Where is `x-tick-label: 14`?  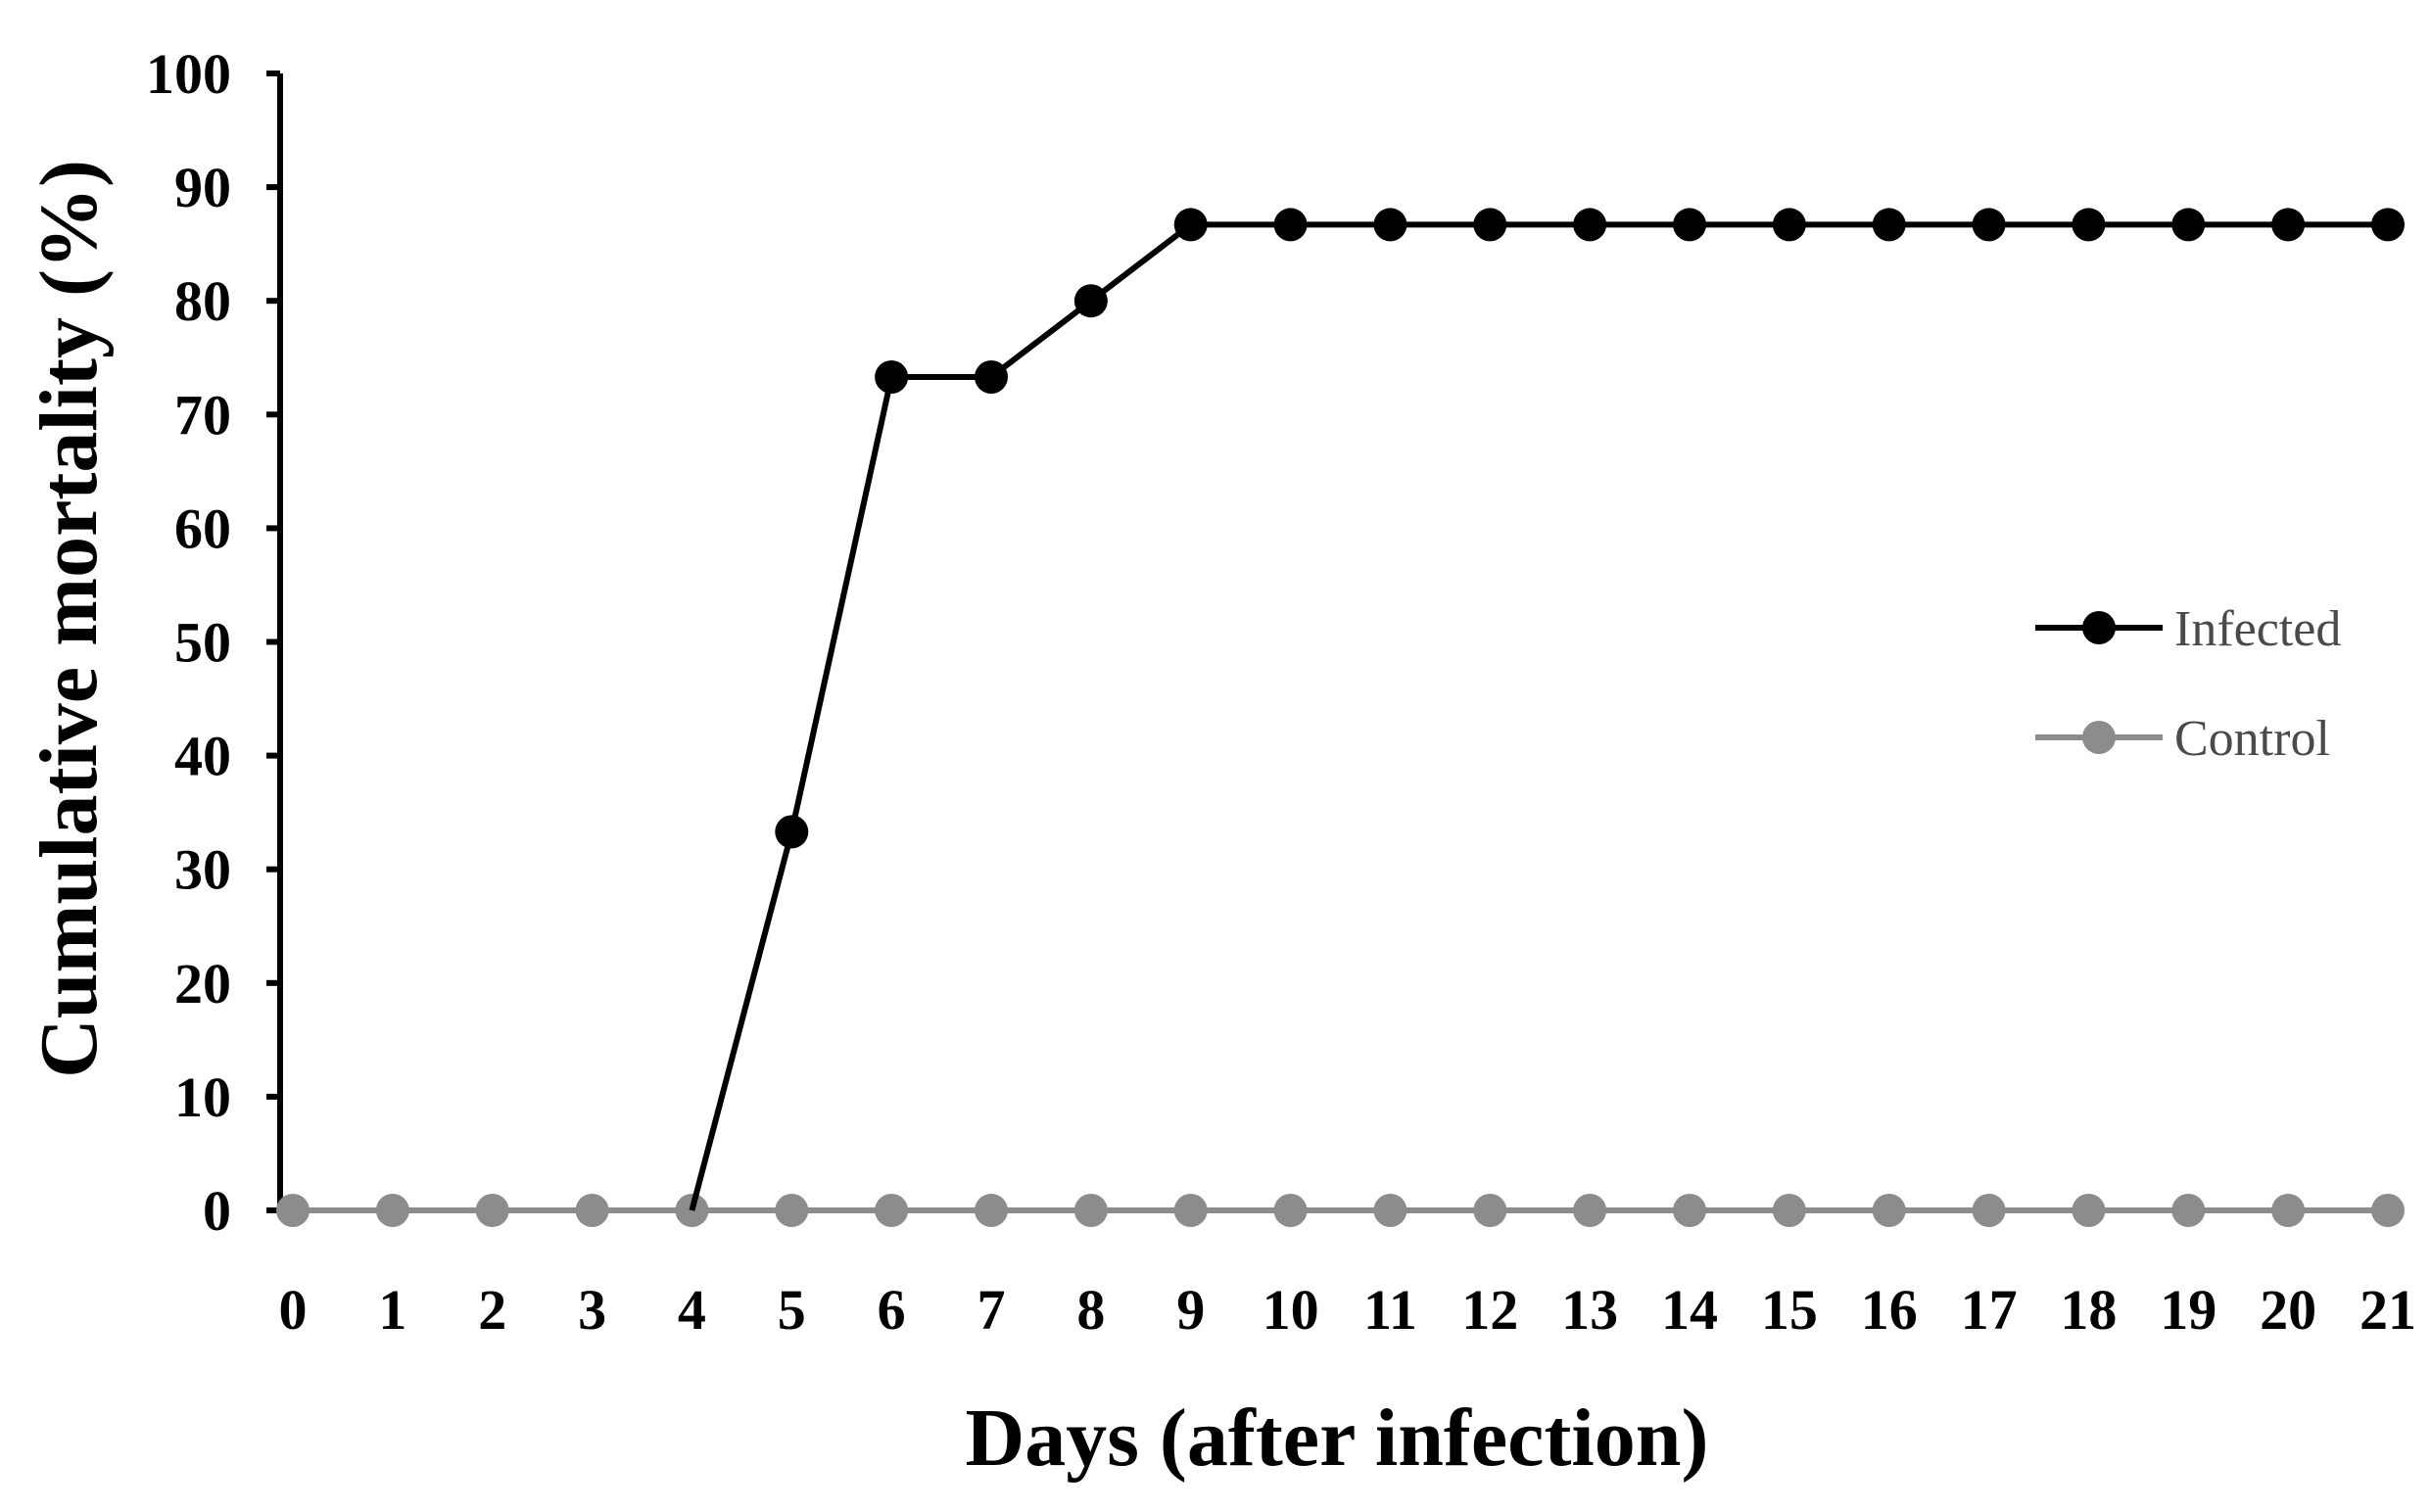
x-tick-label: 14 is located at coordinates (1690, 1310).